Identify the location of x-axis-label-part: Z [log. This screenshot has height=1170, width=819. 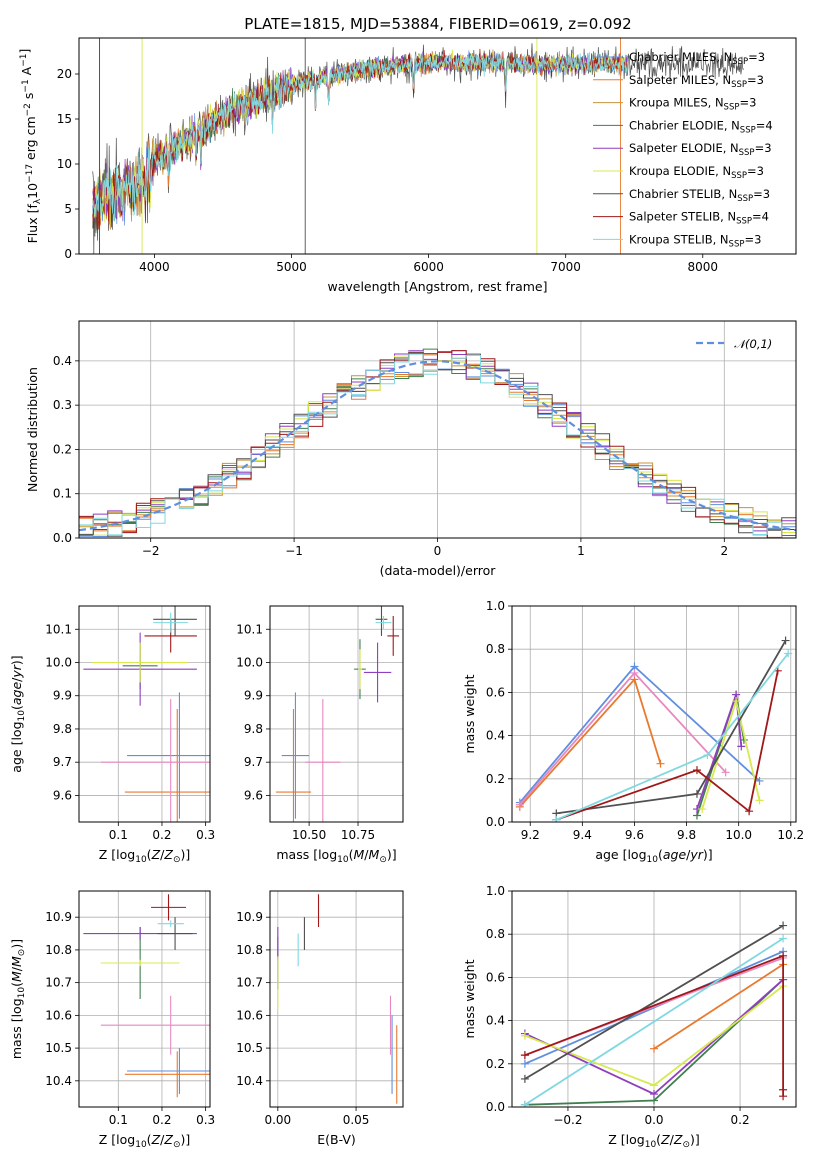
(117, 1139).